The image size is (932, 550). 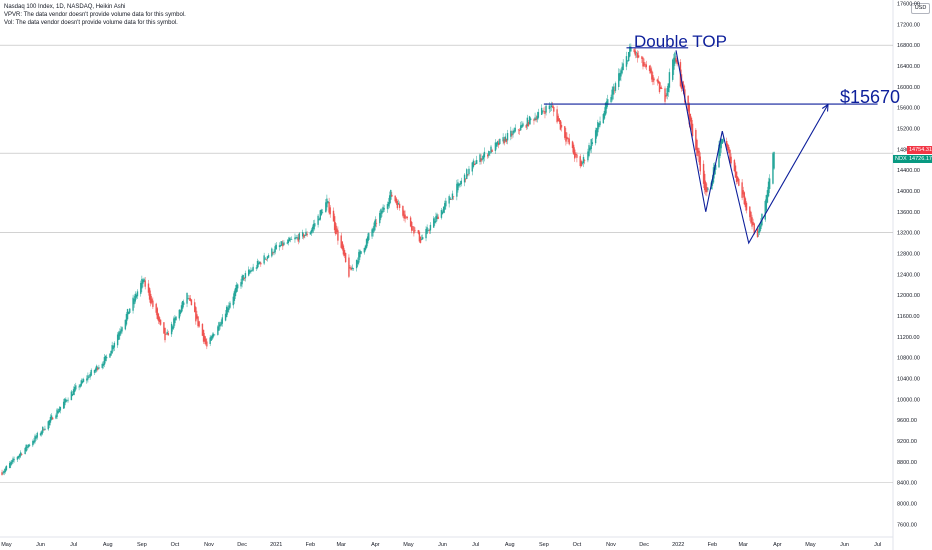 What do you see at coordinates (870, 97) in the screenshot?
I see `target-price-label: $15670` at bounding box center [870, 97].